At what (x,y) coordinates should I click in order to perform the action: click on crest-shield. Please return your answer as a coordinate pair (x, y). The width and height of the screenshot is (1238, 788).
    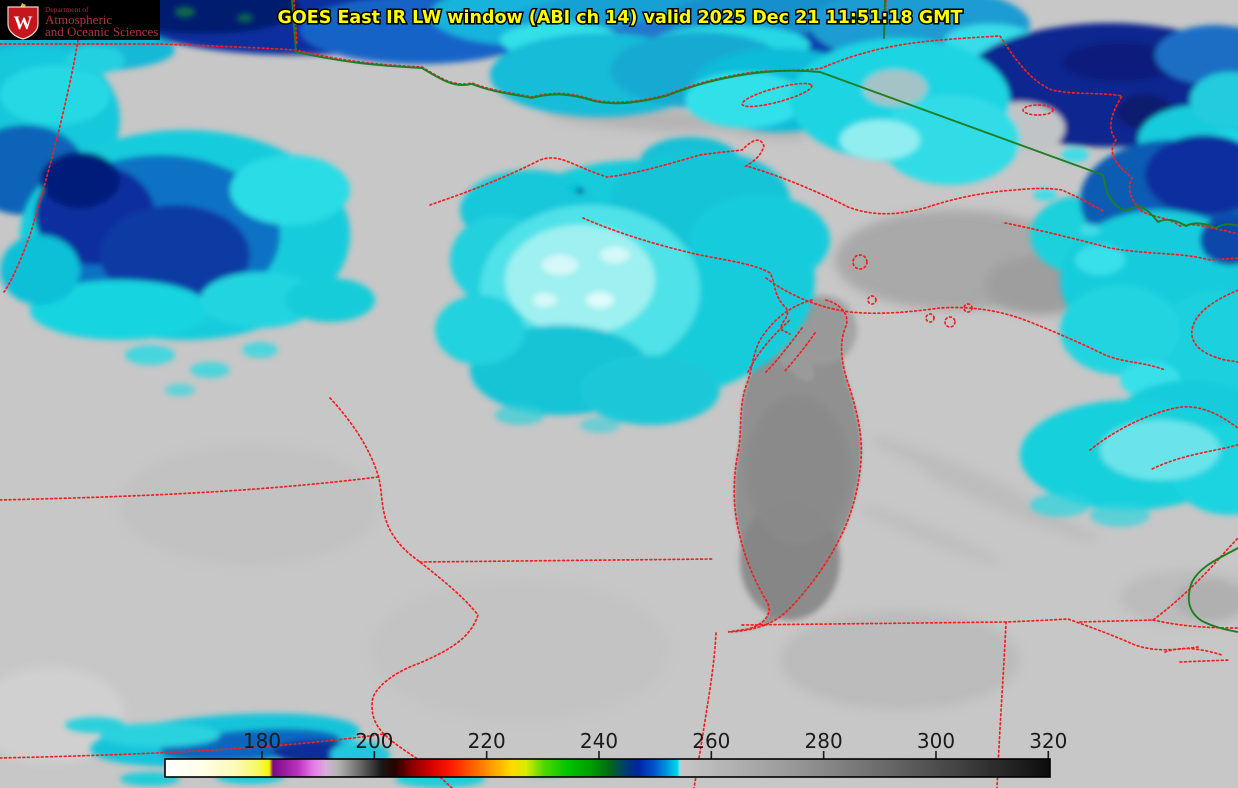
    Looking at the image, I should click on (23, 23).